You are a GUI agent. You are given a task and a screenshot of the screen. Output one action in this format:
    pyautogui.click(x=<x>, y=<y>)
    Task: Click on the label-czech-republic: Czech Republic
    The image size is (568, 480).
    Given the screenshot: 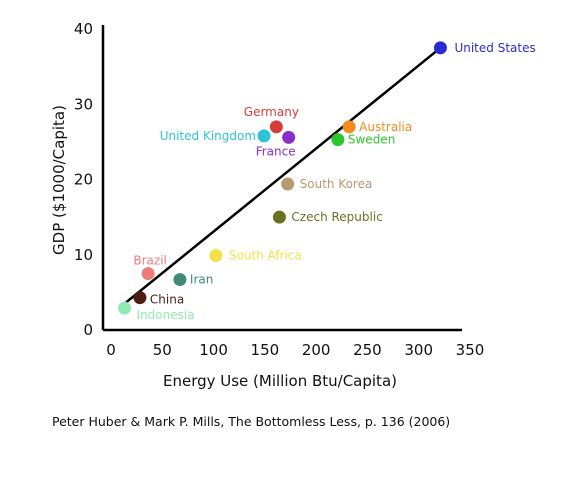 What is the action you would take?
    pyautogui.click(x=336, y=217)
    